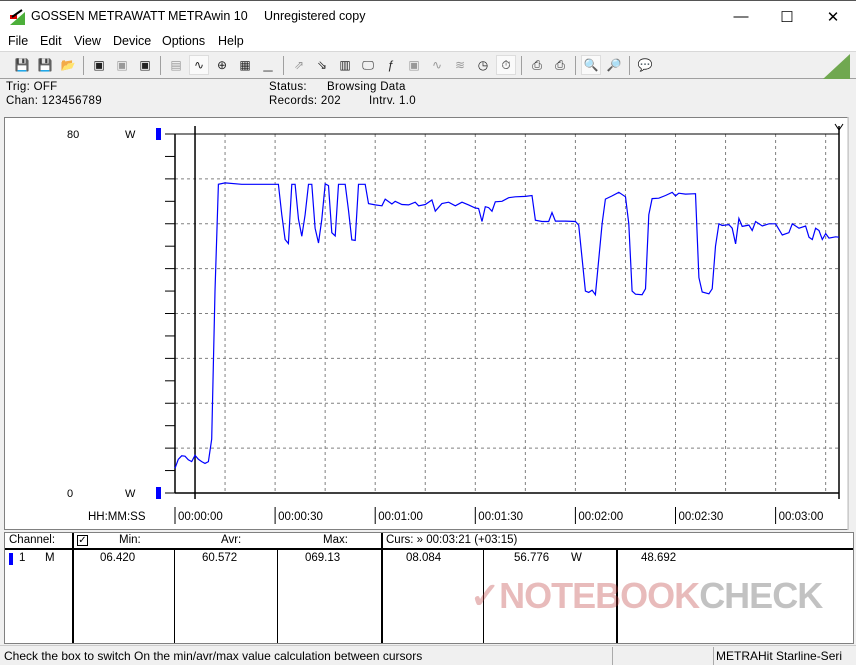 The width and height of the screenshot is (856, 665). Describe the element at coordinates (532, 558) in the screenshot. I see `row-cursor-2: 56.776` at that location.